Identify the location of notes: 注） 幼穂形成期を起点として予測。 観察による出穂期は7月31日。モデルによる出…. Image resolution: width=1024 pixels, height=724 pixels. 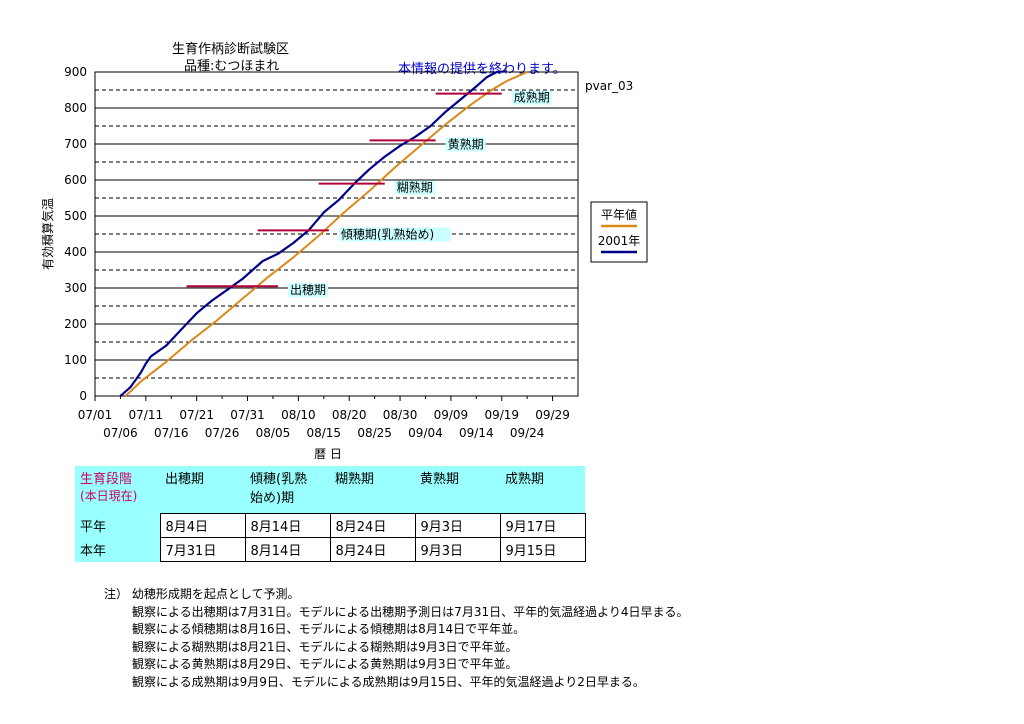
(396, 639).